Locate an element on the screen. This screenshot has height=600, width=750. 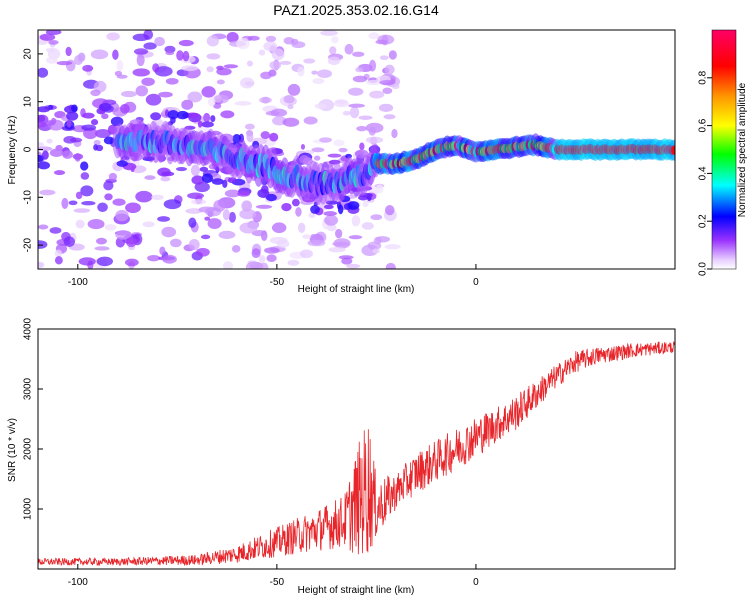
spectrogram-y-axis-label: Frequency (Hz) is located at coordinates (12, 150).